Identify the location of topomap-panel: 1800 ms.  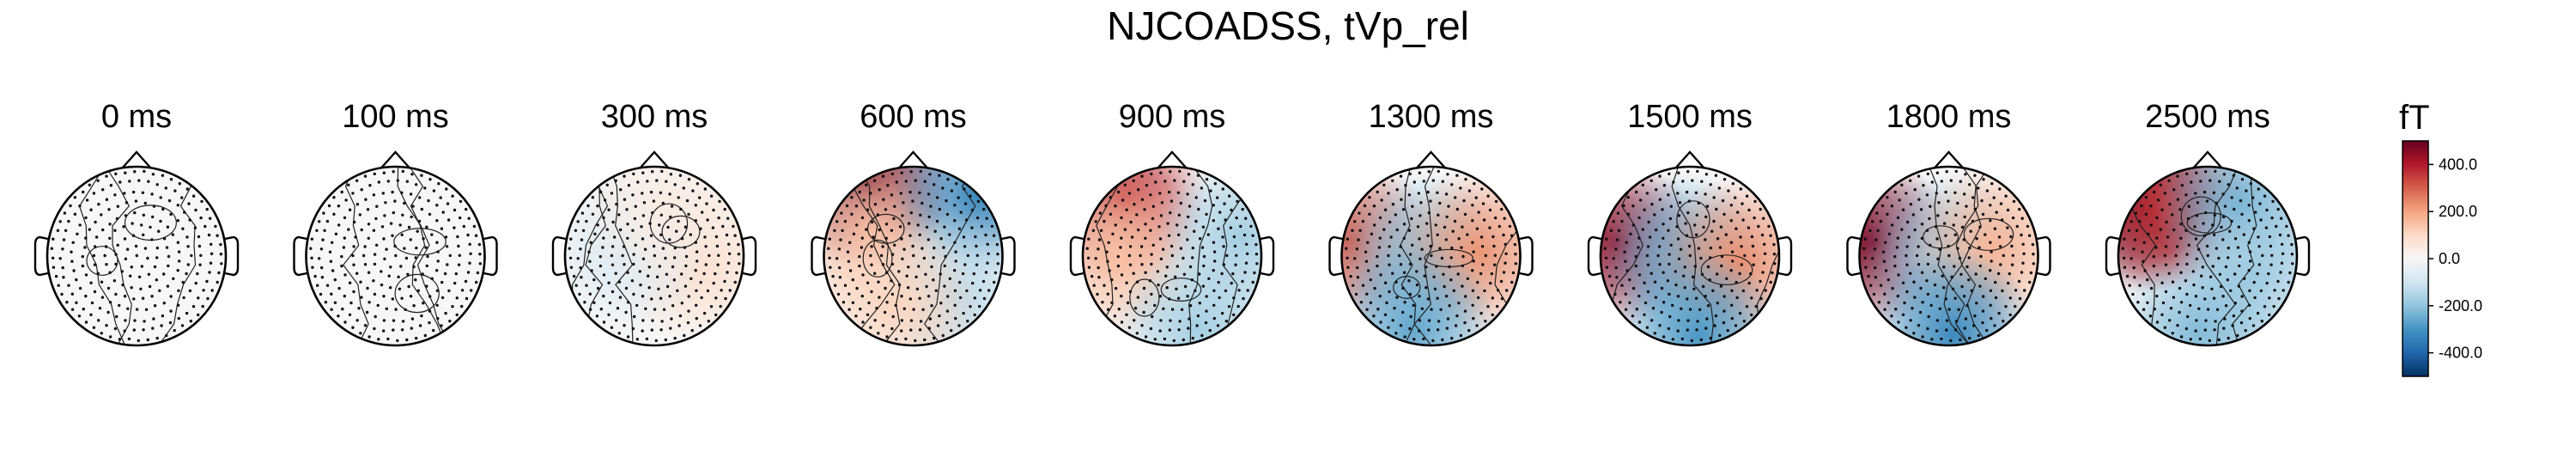
(1948, 223).